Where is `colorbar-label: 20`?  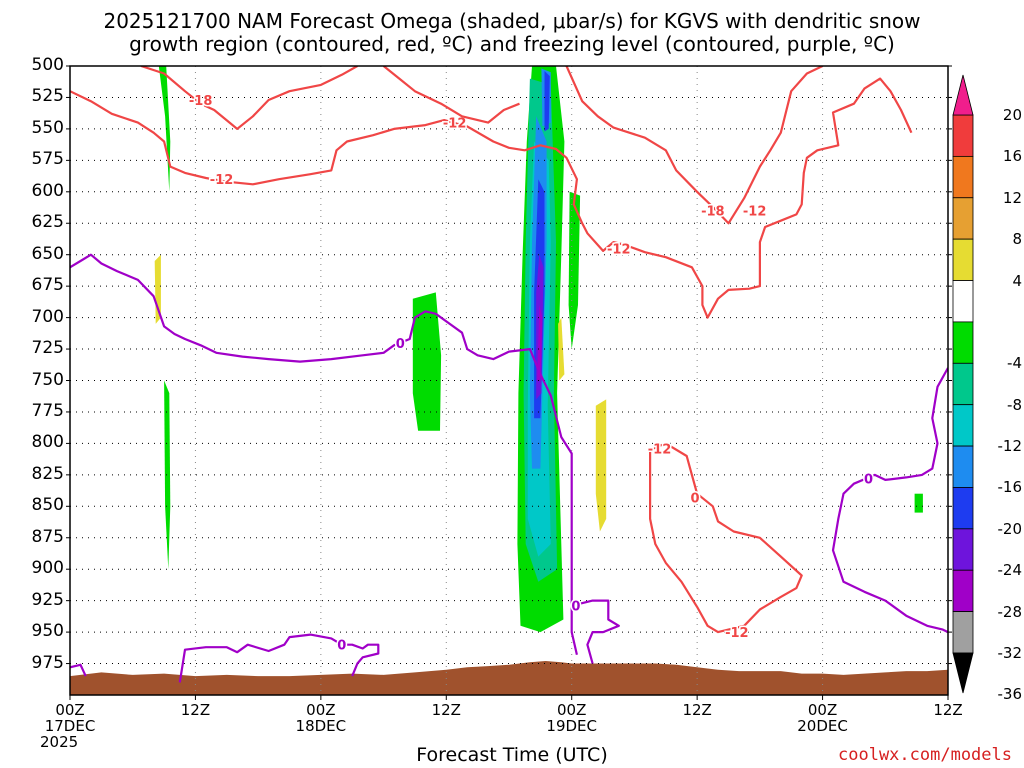
colorbar-label: 20 is located at coordinates (1012, 115).